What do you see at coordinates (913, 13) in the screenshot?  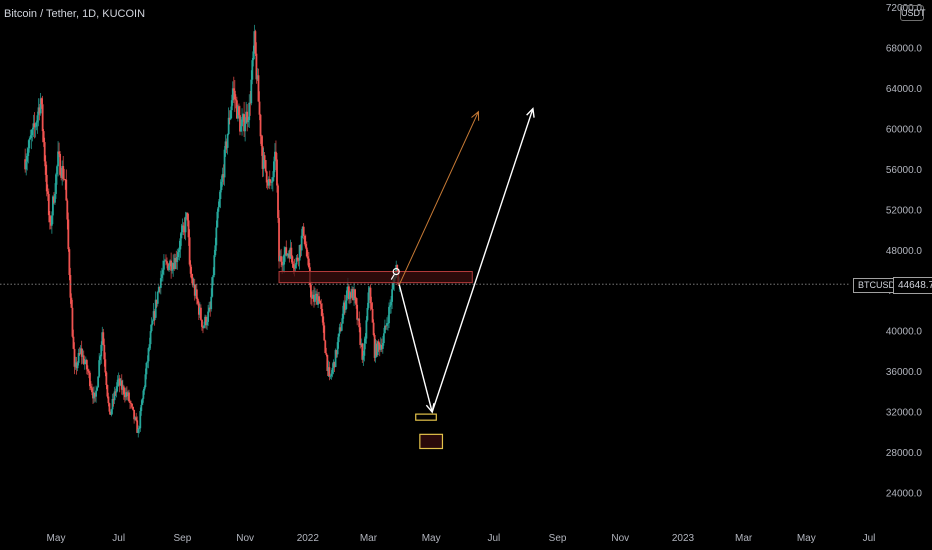 I see `currency-badge: USDT` at bounding box center [913, 13].